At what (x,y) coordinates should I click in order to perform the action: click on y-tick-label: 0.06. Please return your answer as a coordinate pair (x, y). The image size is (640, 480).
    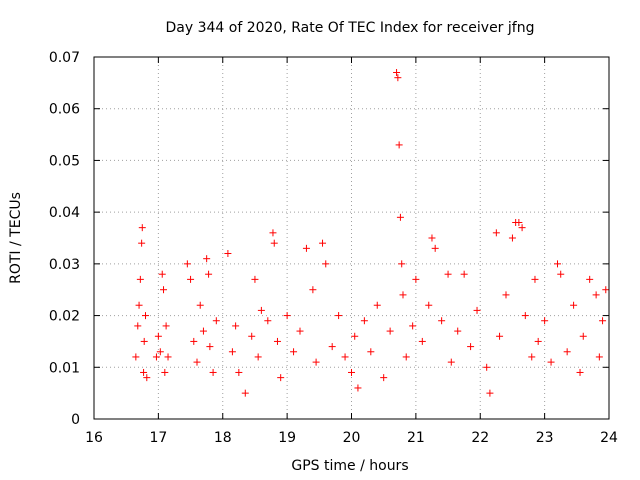
    Looking at the image, I should click on (64, 110).